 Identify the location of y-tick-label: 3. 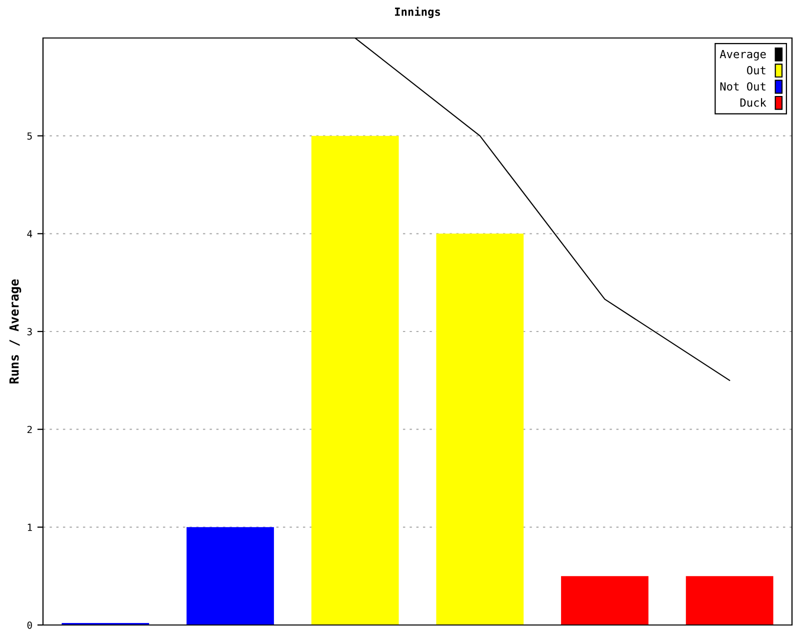
(29, 332).